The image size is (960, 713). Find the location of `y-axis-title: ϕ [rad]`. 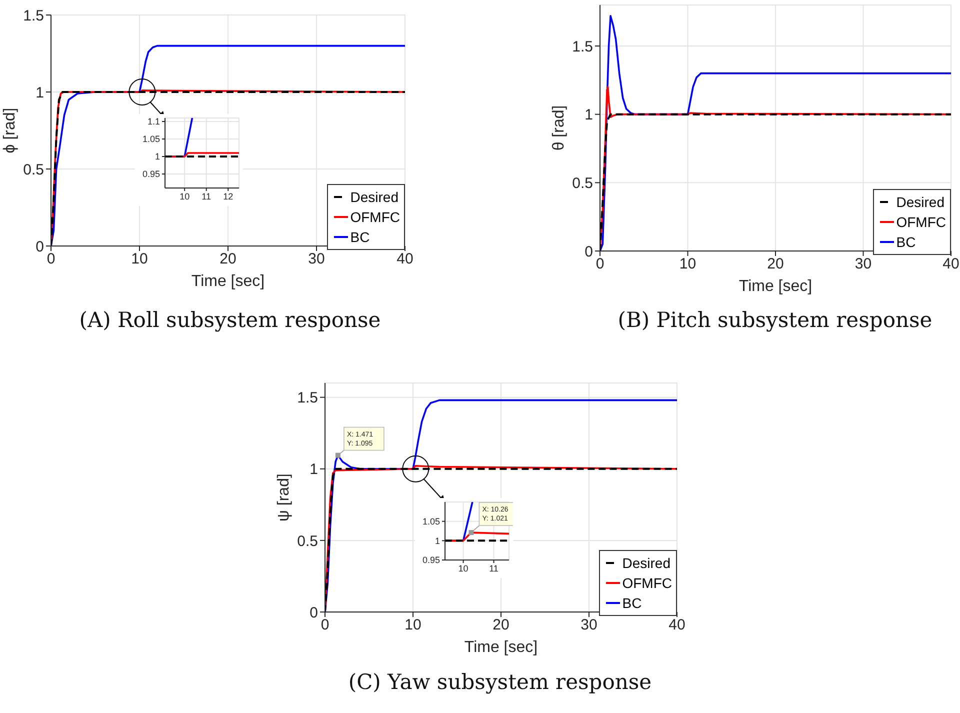

y-axis-title: ϕ [rad] is located at coordinates (10, 131).